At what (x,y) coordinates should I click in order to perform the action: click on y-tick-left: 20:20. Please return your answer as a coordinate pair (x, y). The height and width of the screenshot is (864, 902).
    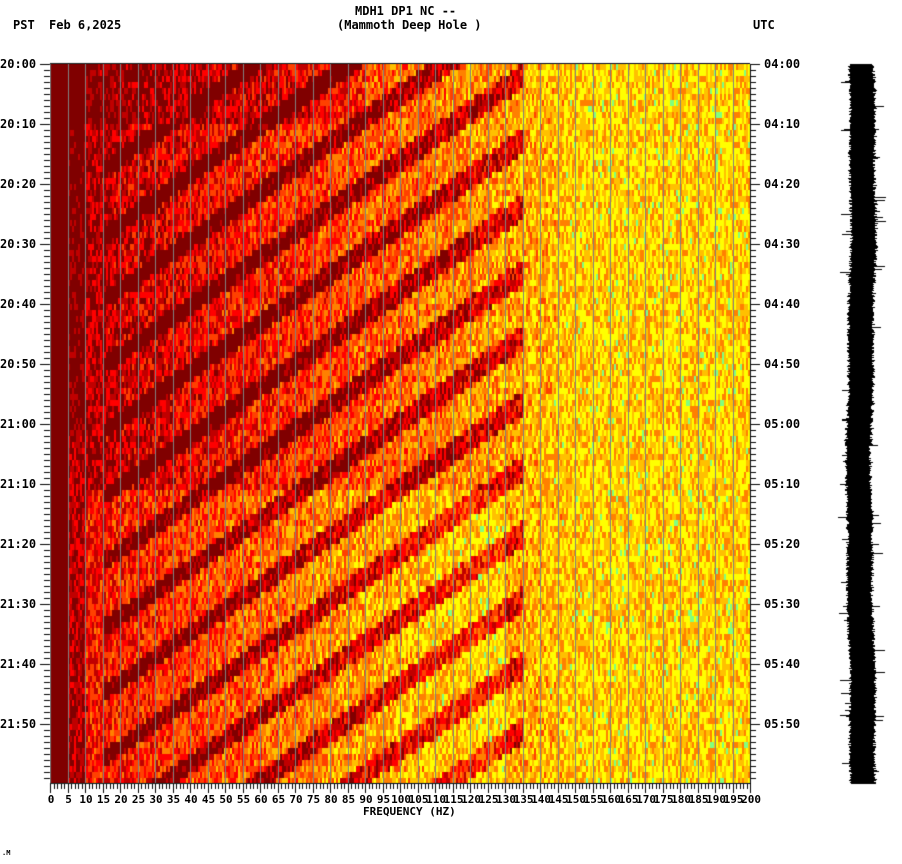
    Looking at the image, I should click on (18, 184).